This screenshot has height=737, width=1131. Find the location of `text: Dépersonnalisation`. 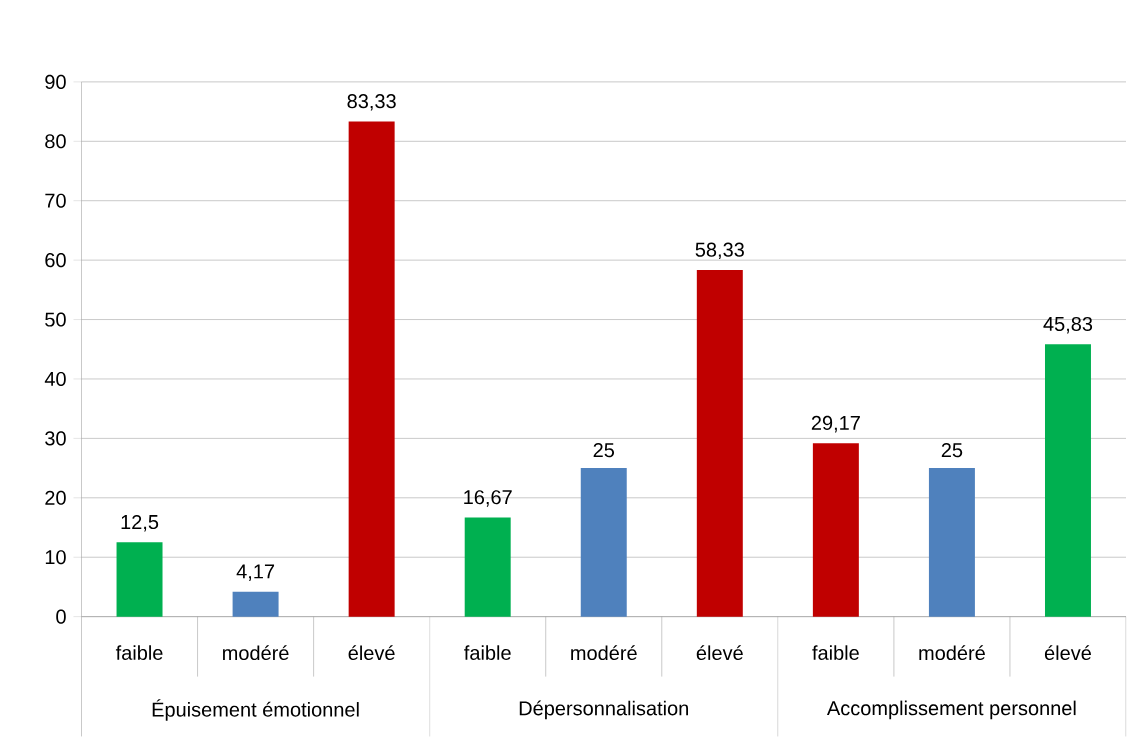

text: Dépersonnalisation is located at coordinates (603, 710).